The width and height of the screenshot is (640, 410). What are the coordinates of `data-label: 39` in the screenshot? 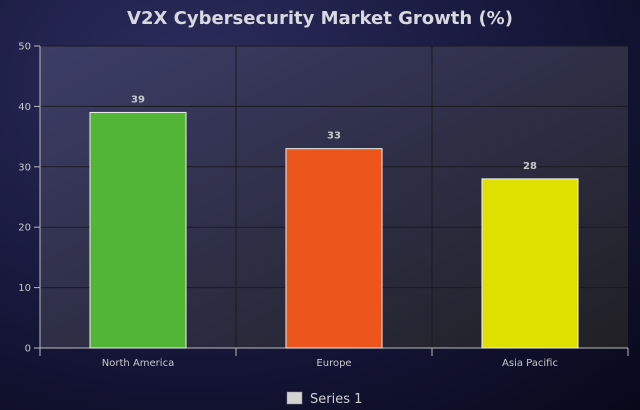 It's located at (138, 99).